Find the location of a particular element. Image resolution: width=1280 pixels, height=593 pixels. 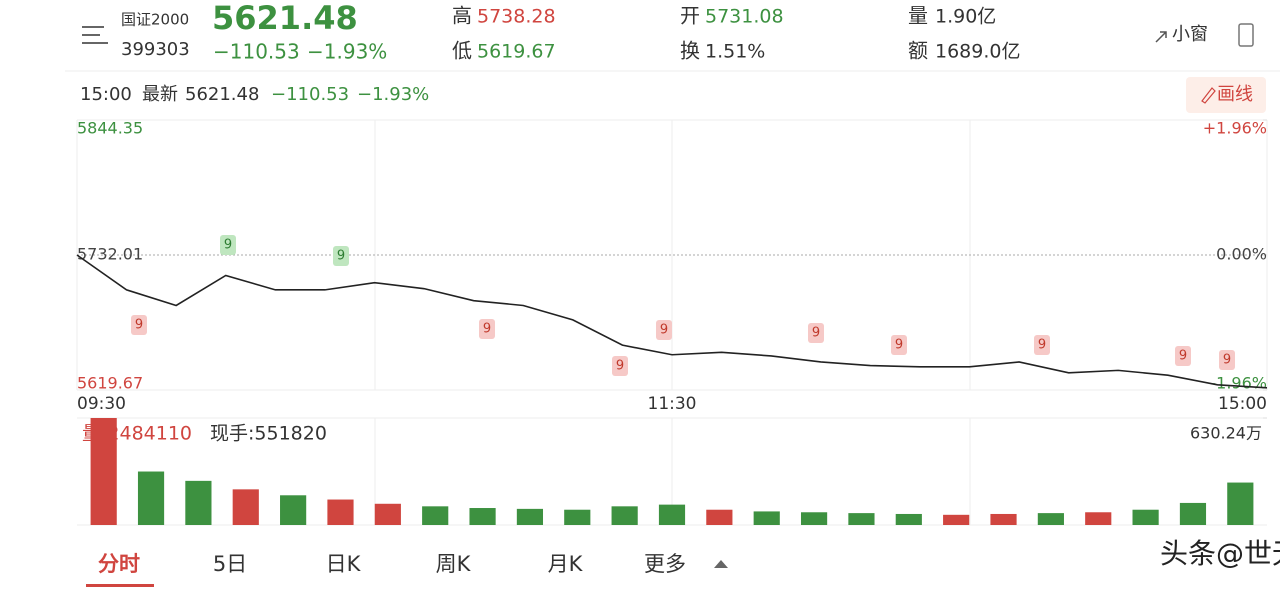

draw-button is located at coordinates (1226, 95).